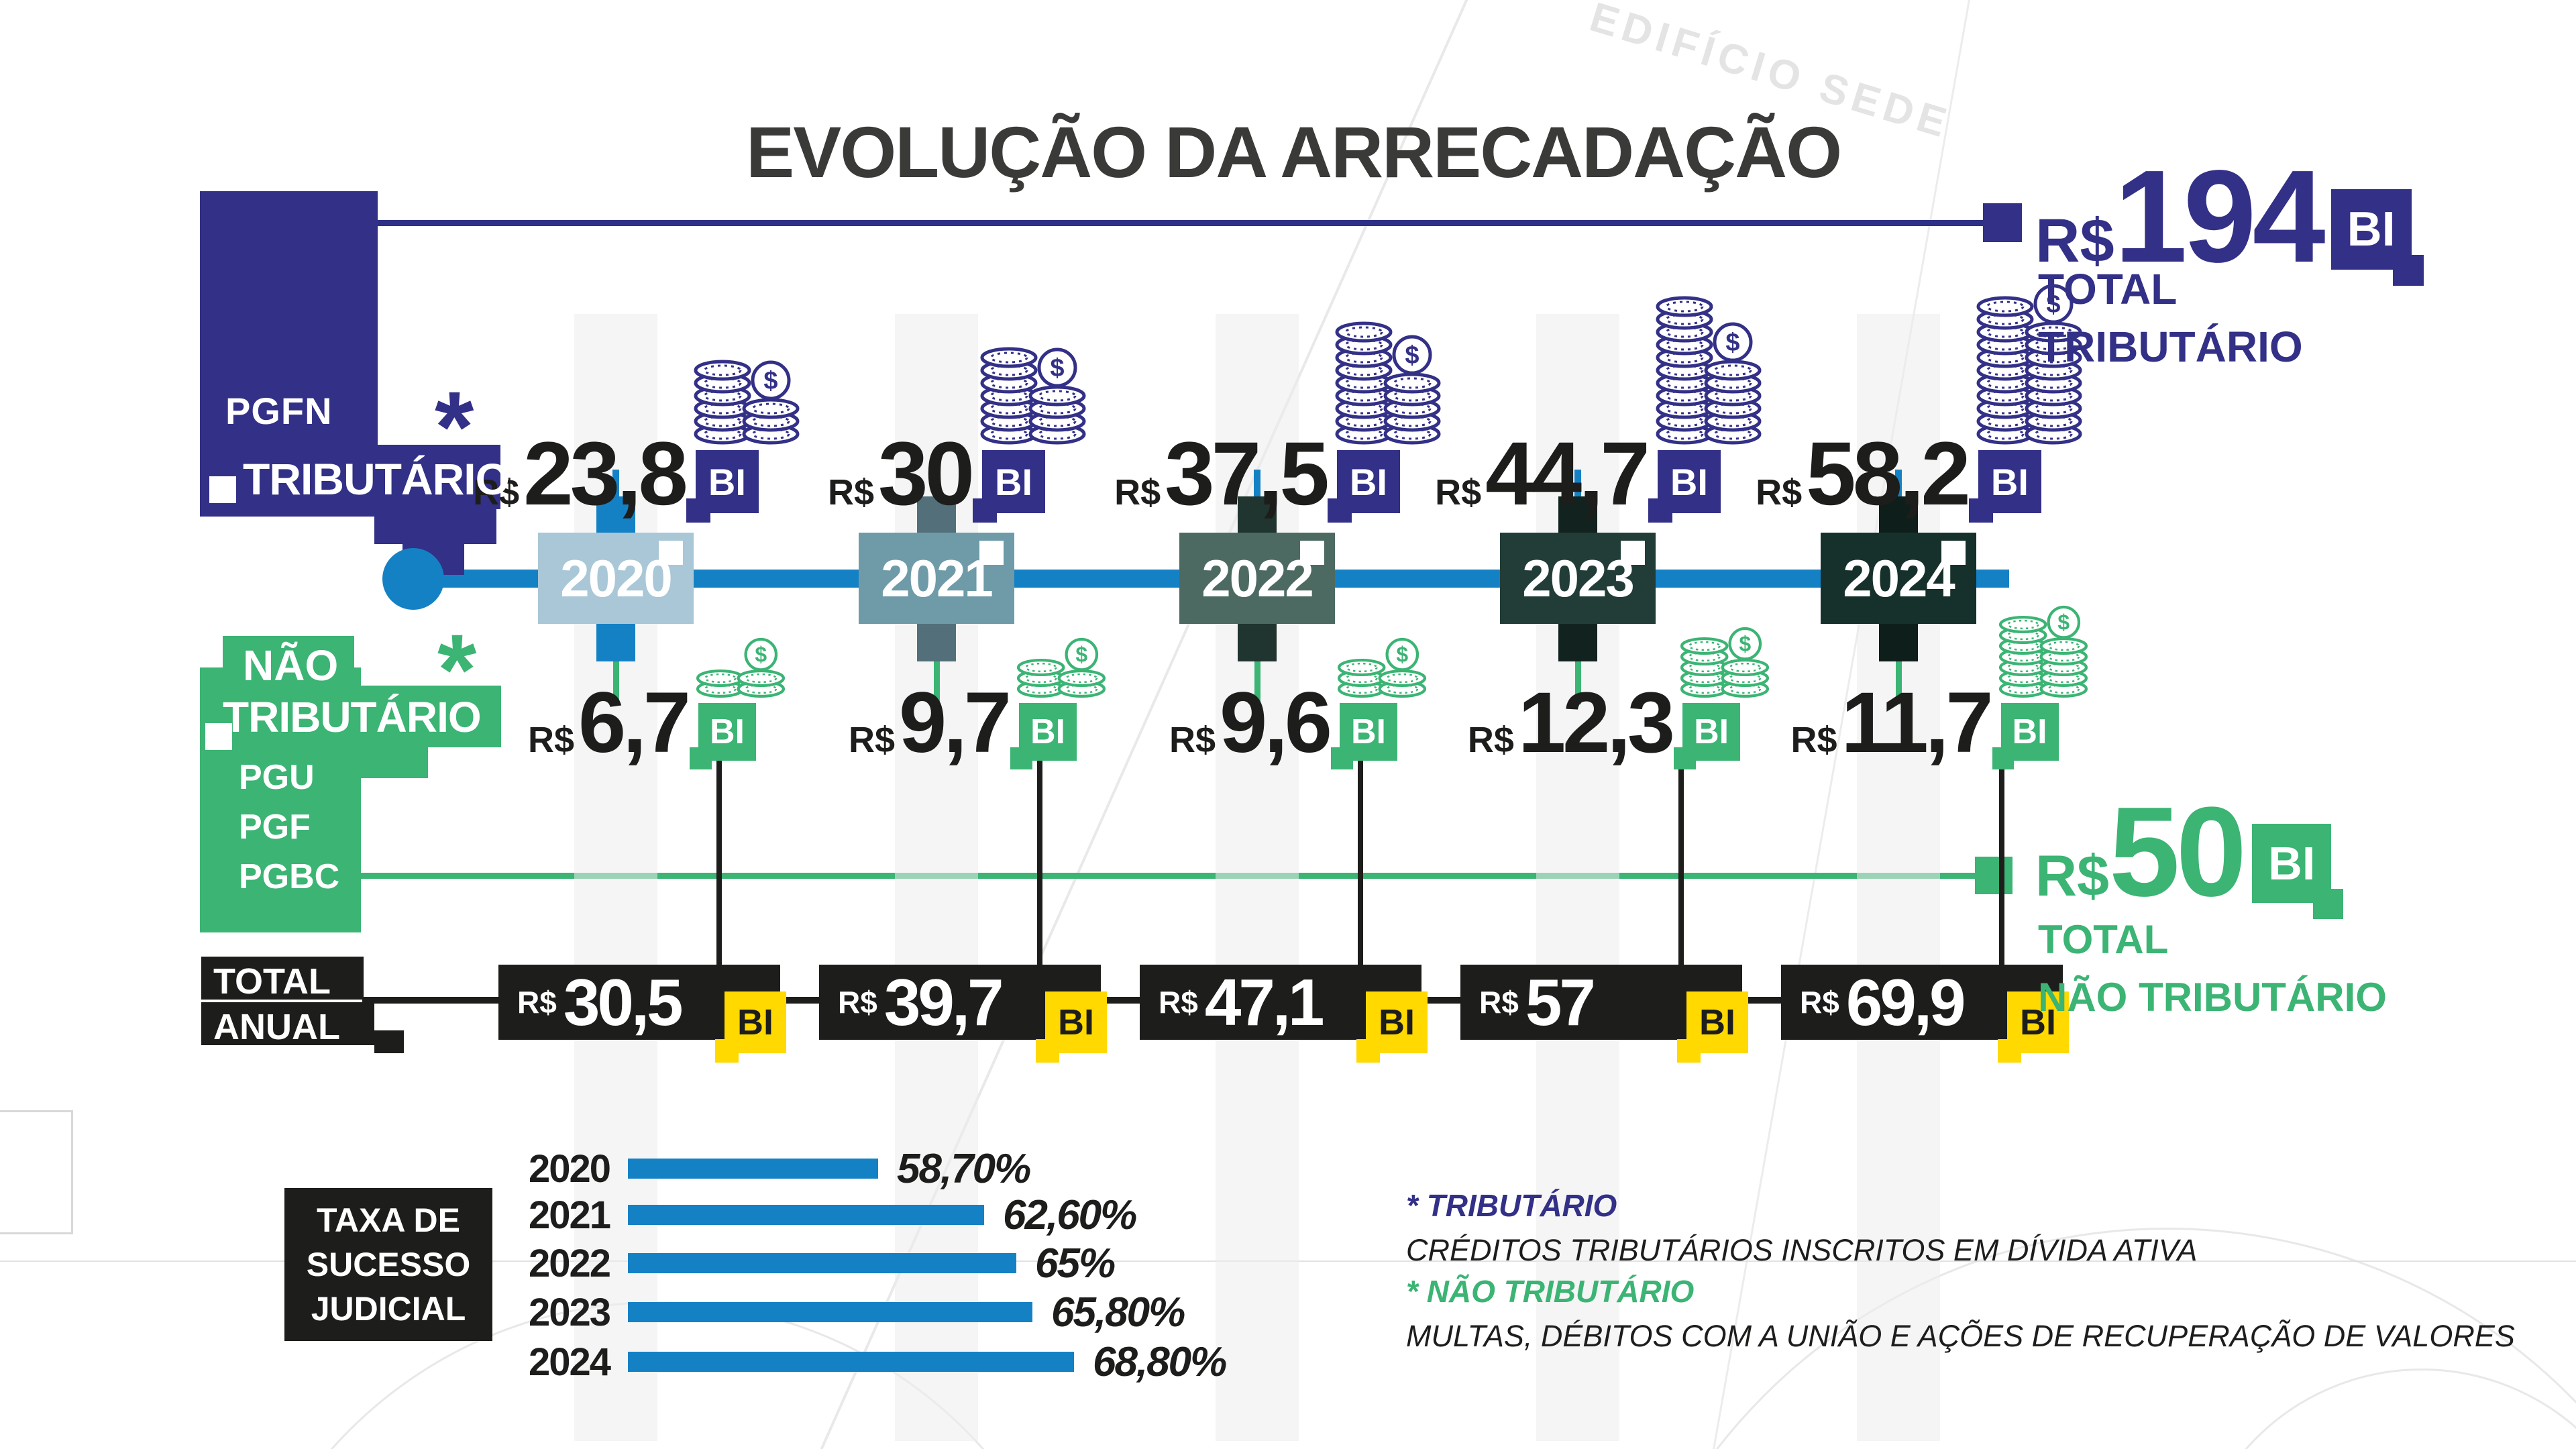  Describe the element at coordinates (1899, 682) in the screenshot. I see `nao-tributario-connector` at that location.